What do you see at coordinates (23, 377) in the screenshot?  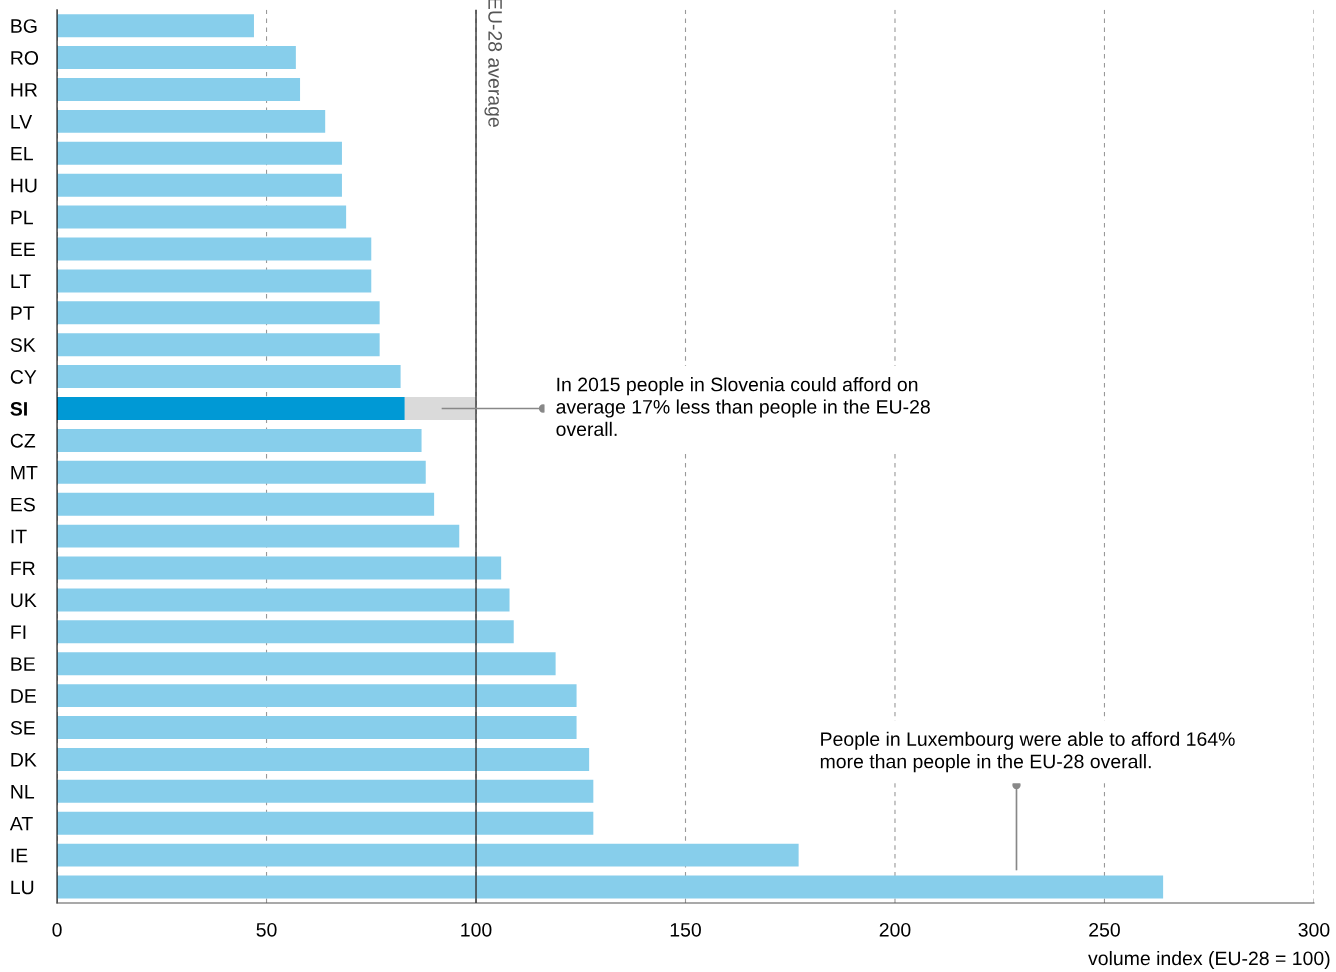 I see `y-tick-label: CY` at bounding box center [23, 377].